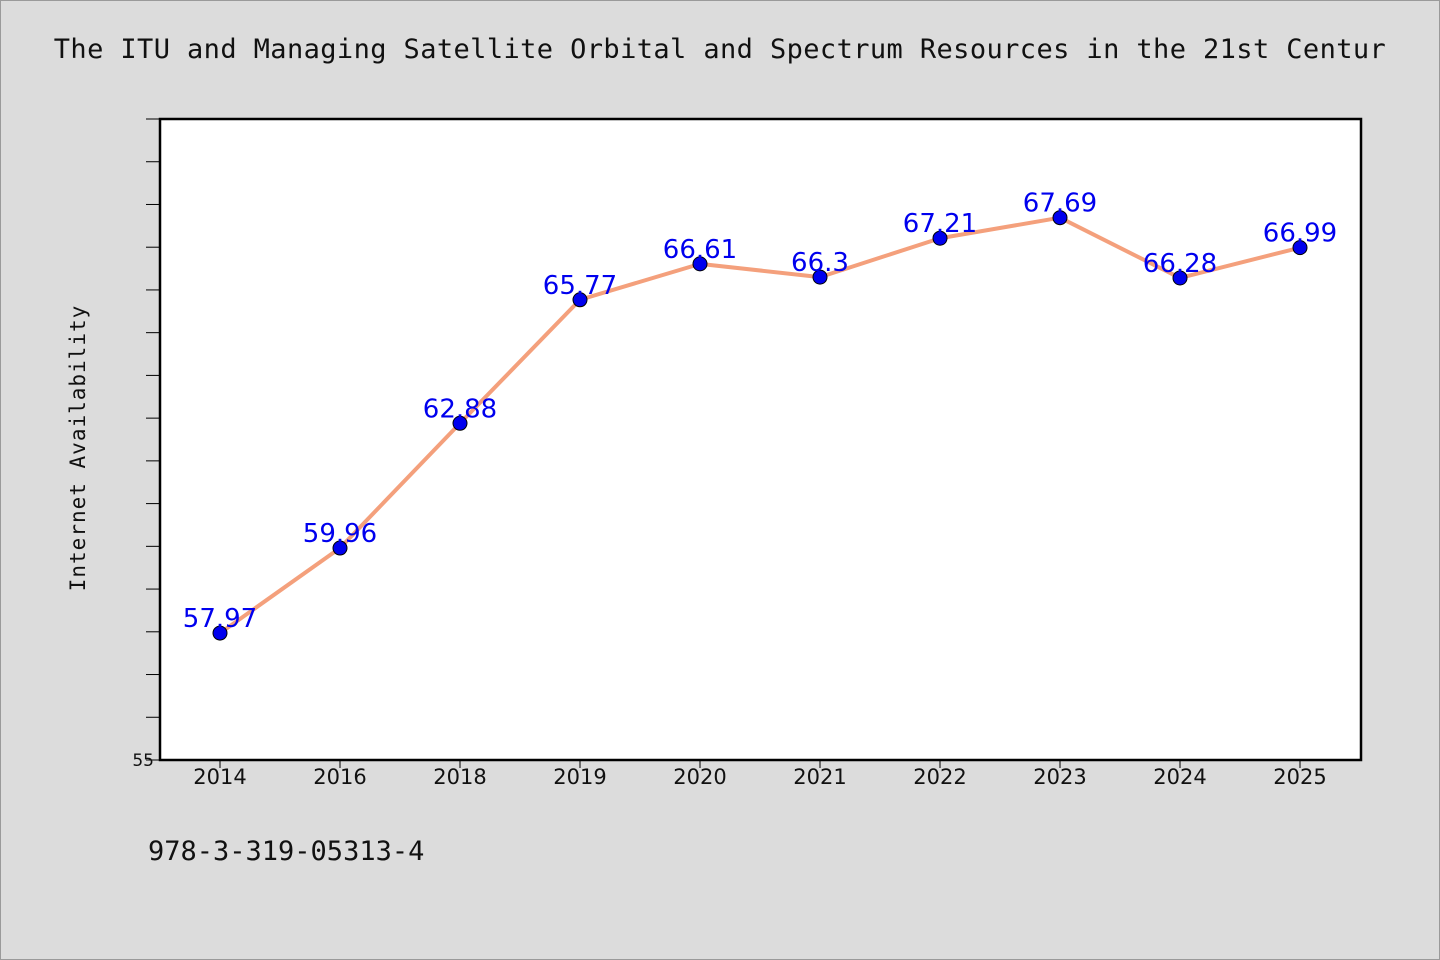  Describe the element at coordinates (820, 263) in the screenshot. I see `data-label: 66.3` at that location.